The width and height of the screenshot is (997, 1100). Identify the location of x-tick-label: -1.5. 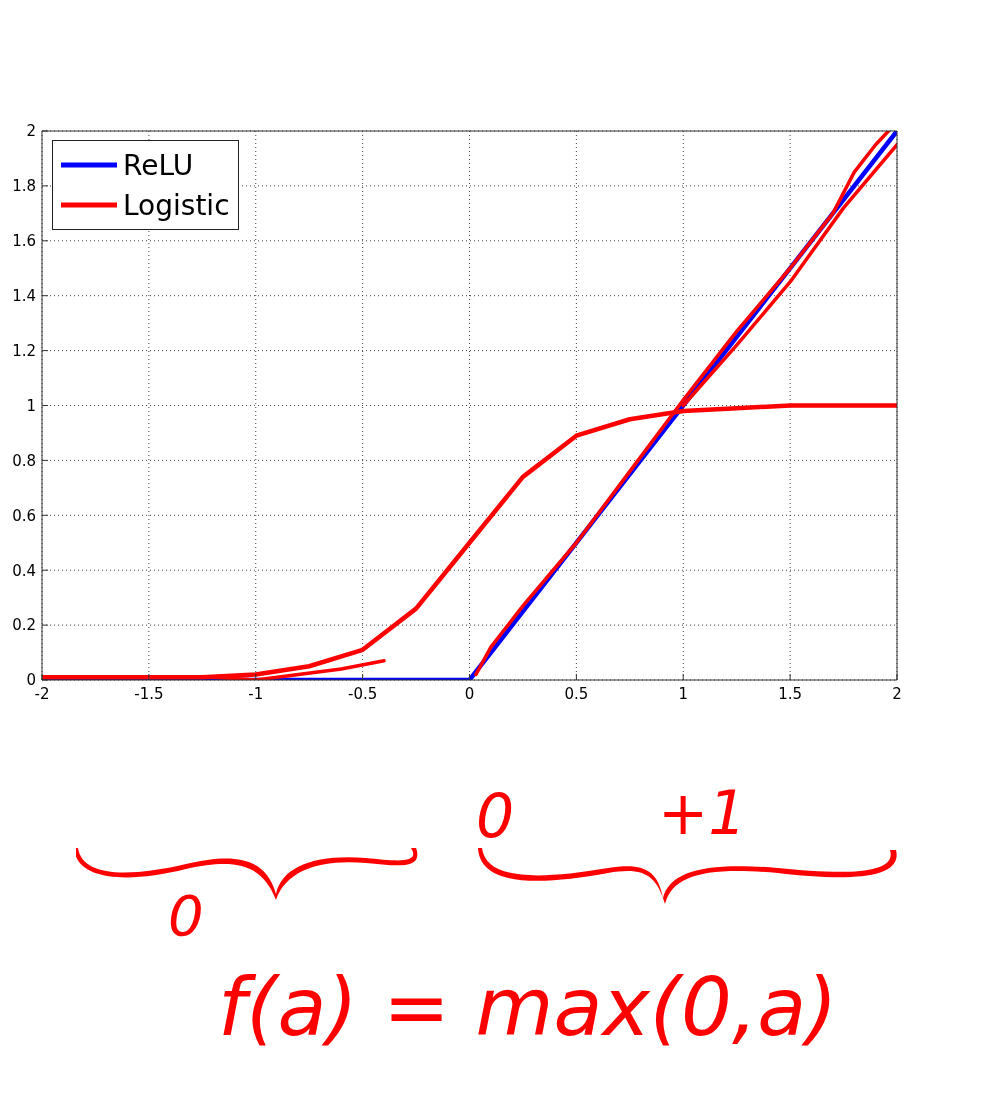
(149, 693).